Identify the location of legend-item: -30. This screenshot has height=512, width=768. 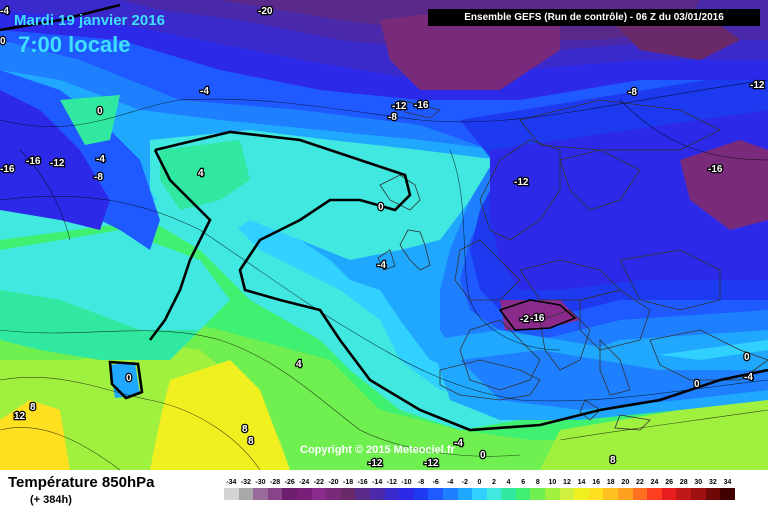
(260, 489).